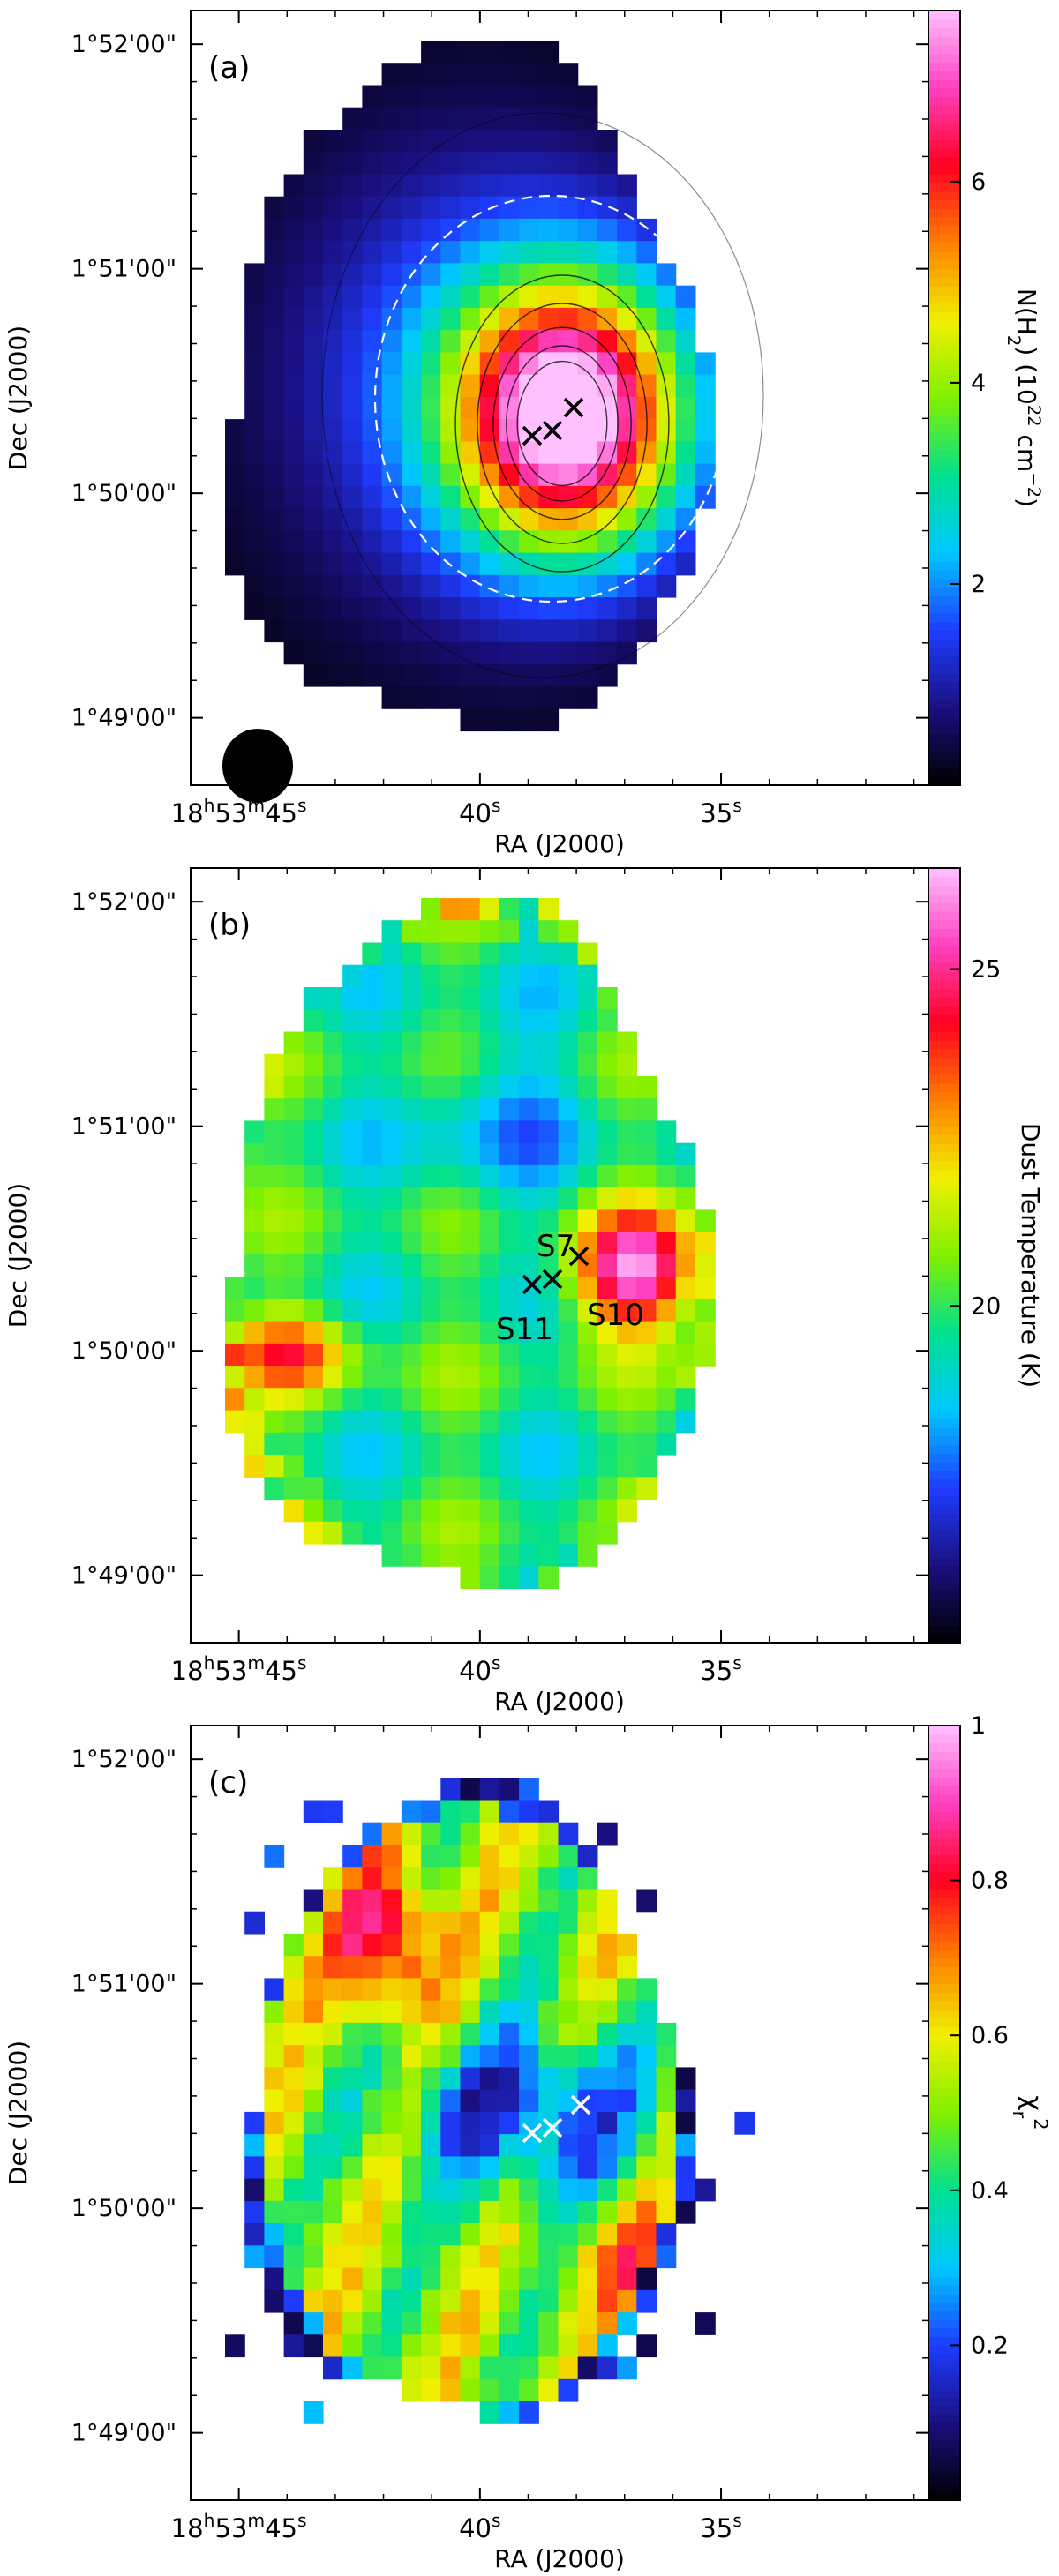 Image resolution: width=1059 pixels, height=2576 pixels. I want to click on panel-label: (a), so click(229, 68).